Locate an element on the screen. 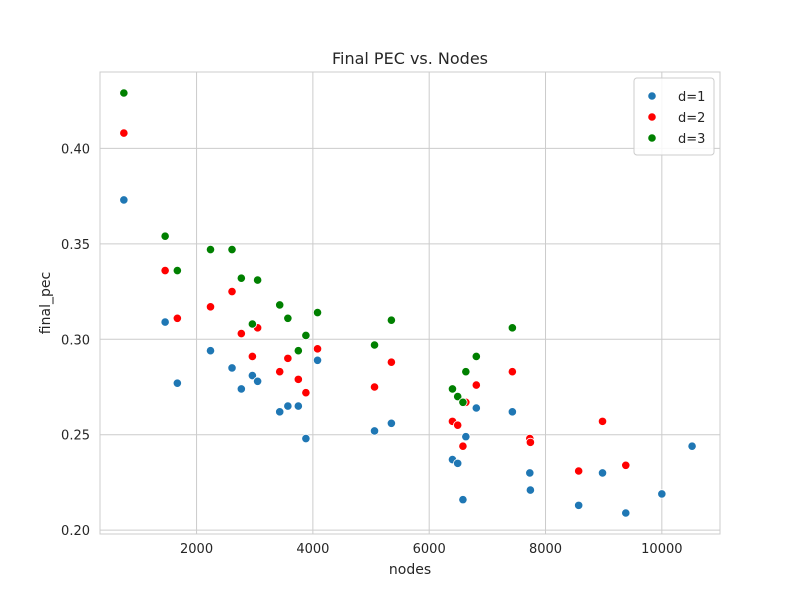 The width and height of the screenshot is (800, 600). x-axis-label: nodes is located at coordinates (410, 570).